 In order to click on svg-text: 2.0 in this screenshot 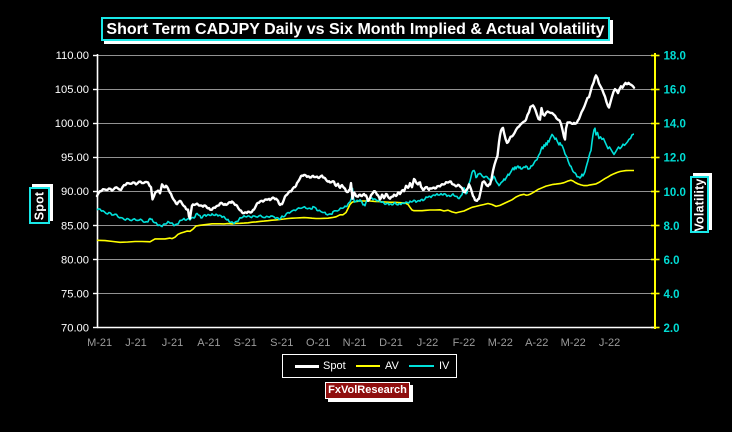, I will do `click(672, 329)`.